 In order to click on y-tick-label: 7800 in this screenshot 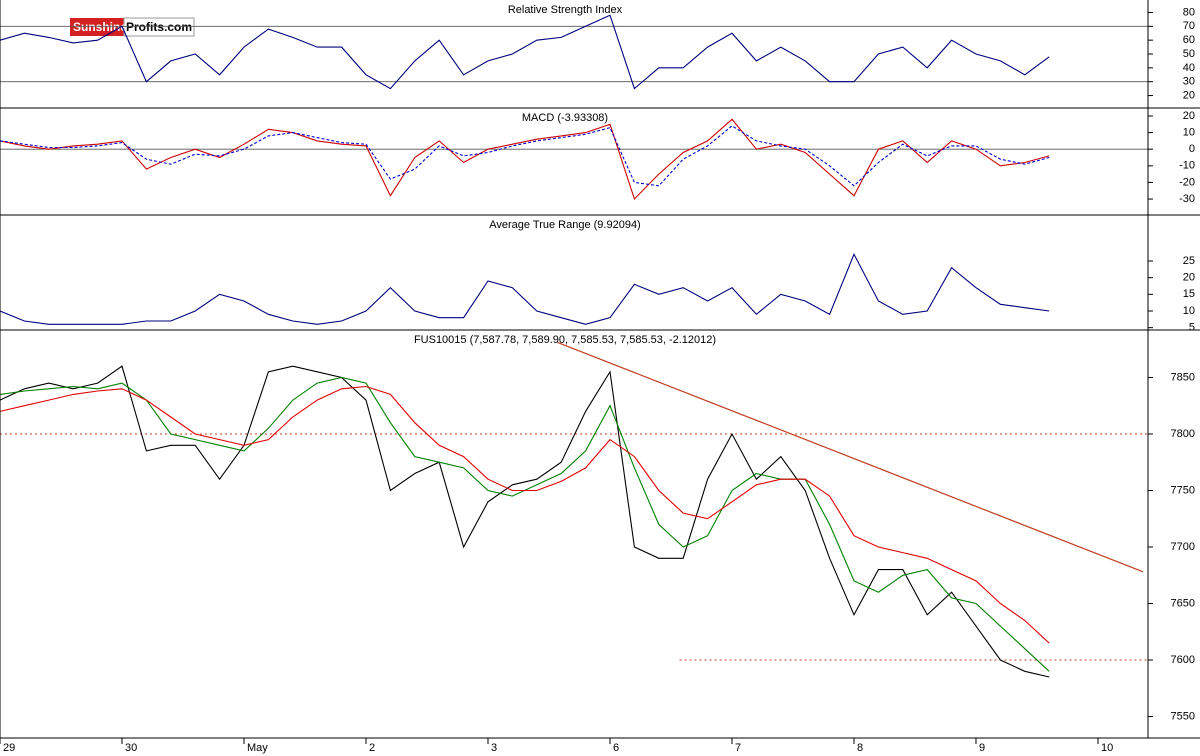, I will do `click(1183, 434)`.